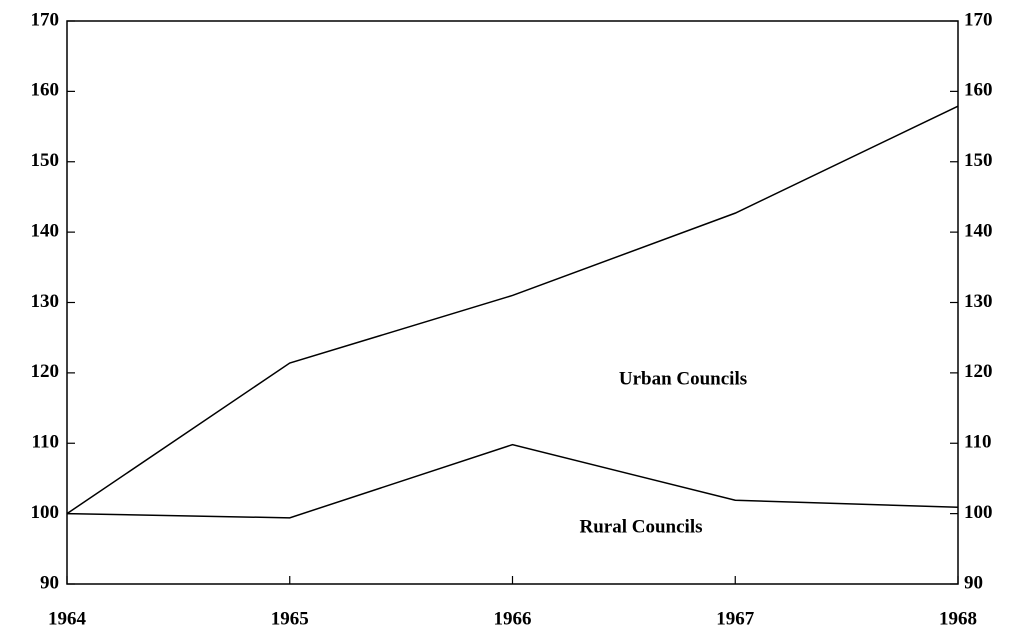 This screenshot has height=630, width=1015. What do you see at coordinates (973, 582) in the screenshot?
I see `y2-tick-label: 90` at bounding box center [973, 582].